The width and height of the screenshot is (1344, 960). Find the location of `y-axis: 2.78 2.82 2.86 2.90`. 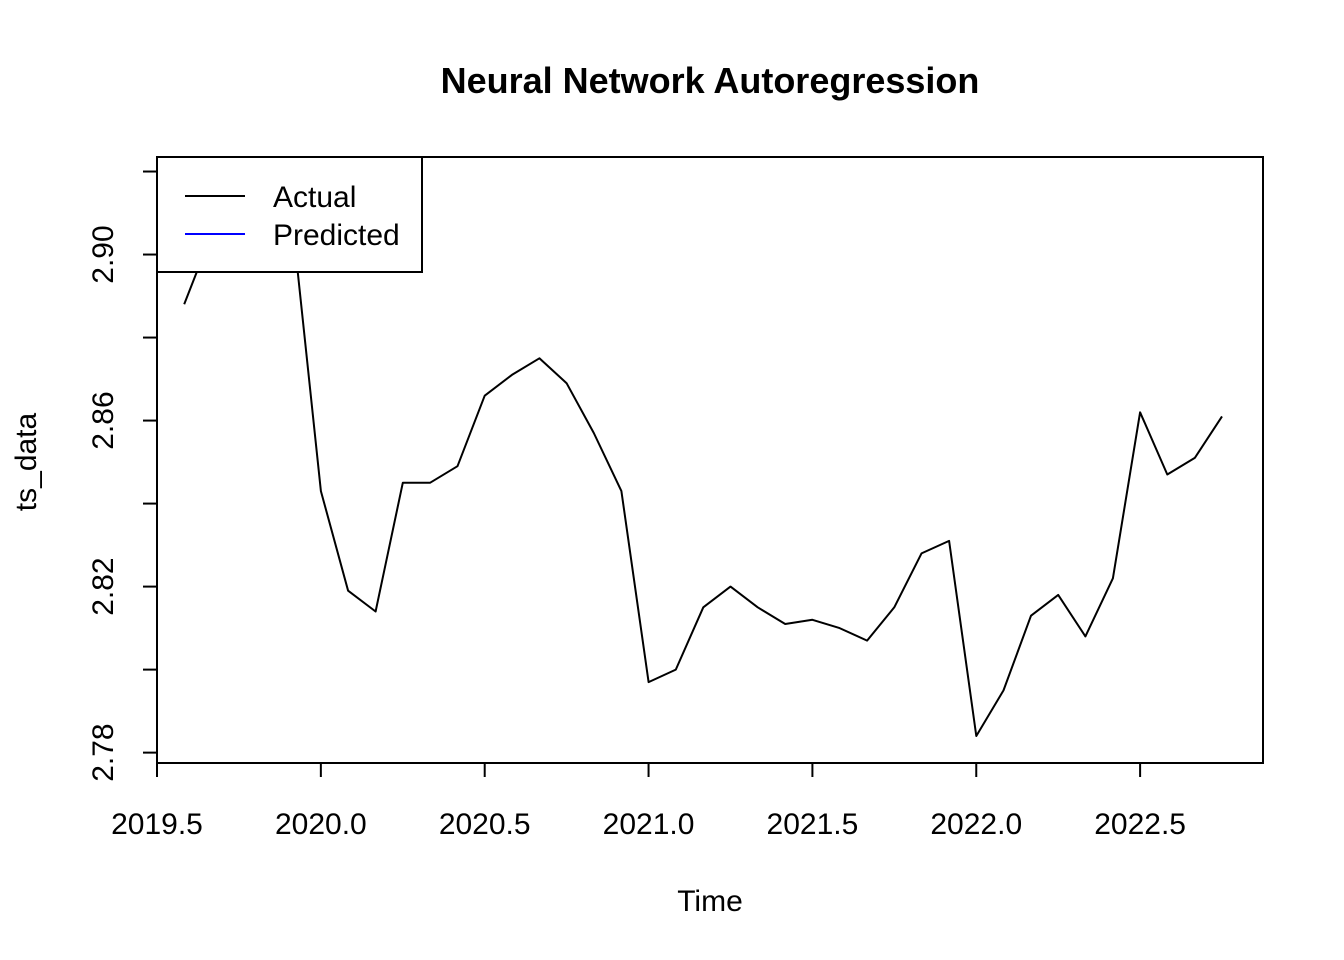

y-axis: 2.78 2.82 2.86 2.90 is located at coordinates (122, 476).